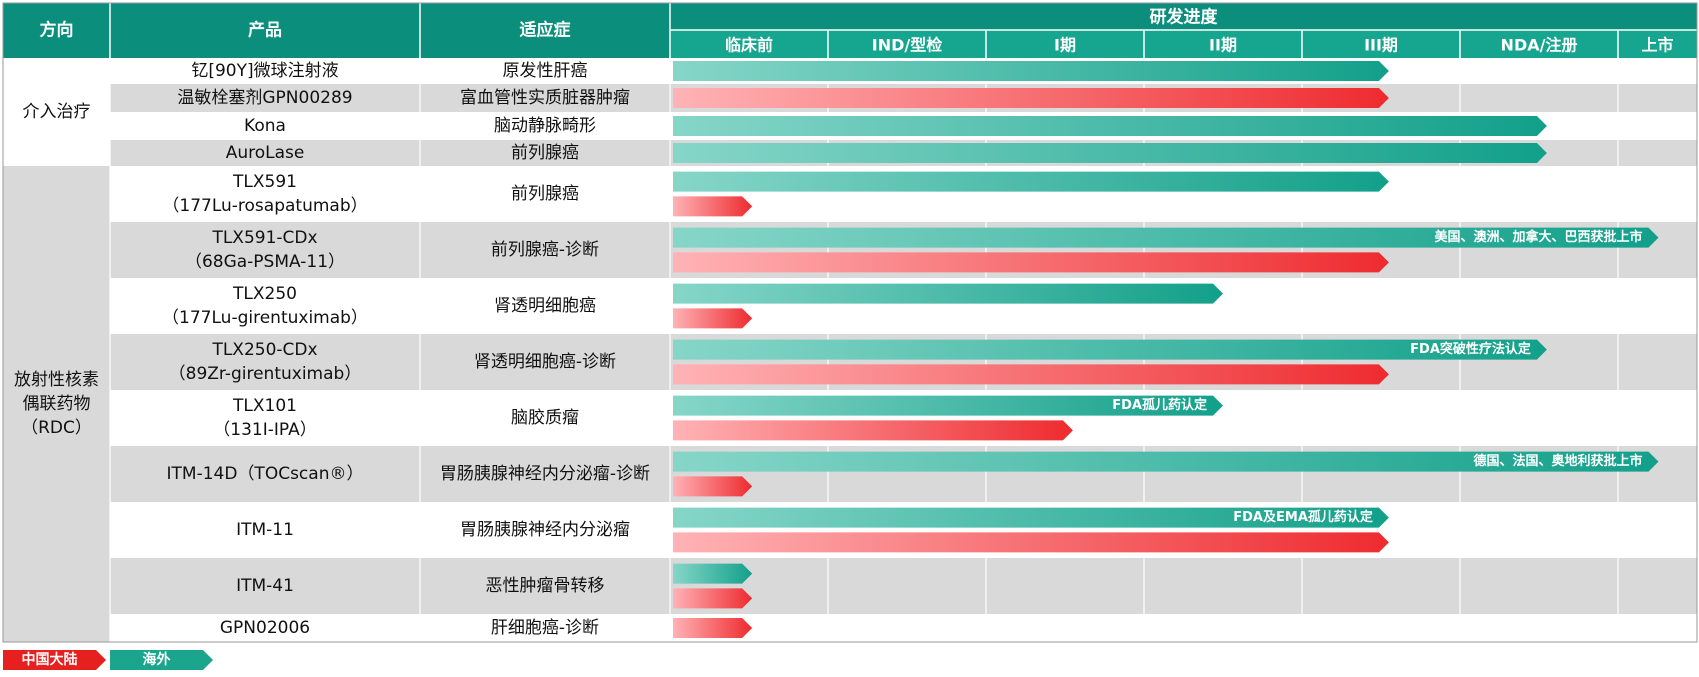 This screenshot has width=1699, height=677. I want to click on group-label: 放射性核素, so click(56, 380).